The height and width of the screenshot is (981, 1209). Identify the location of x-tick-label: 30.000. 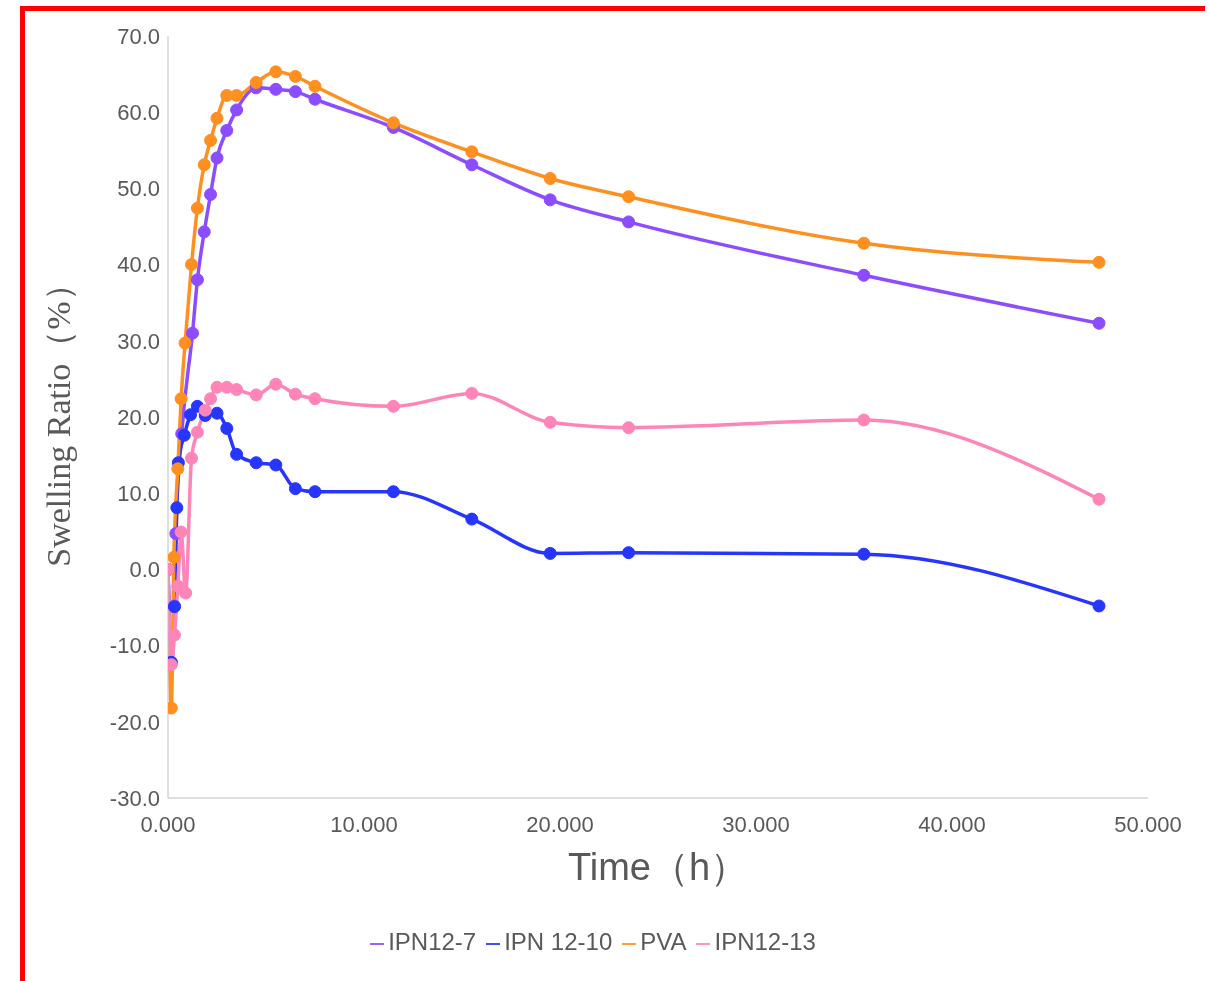
(756, 824).